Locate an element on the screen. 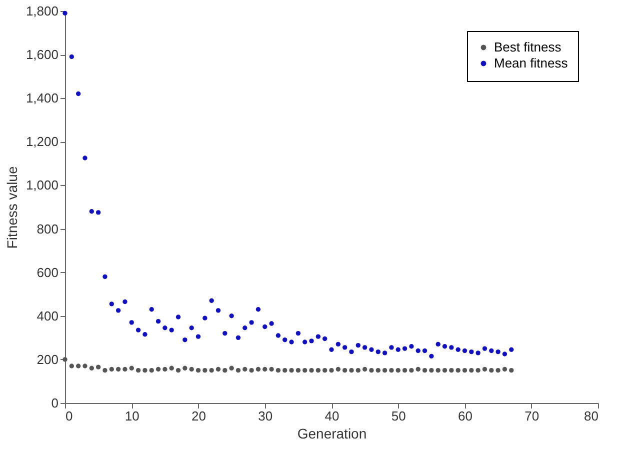 This screenshot has height=449, width=634. x-tick-label: 70 is located at coordinates (532, 416).